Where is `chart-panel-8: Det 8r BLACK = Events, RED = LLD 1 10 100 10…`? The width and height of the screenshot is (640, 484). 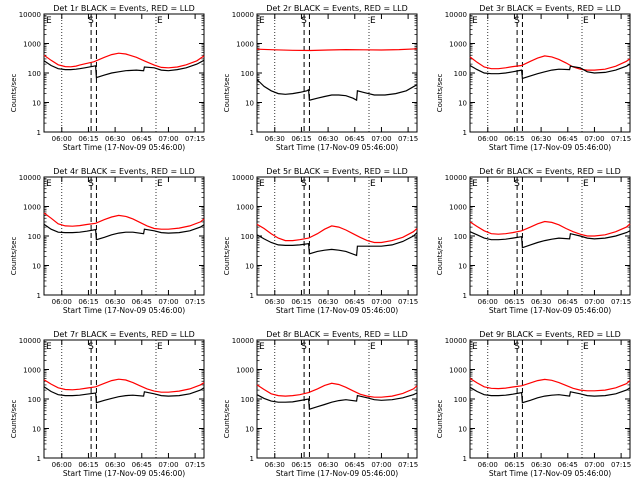 chart-panel-8: Det 8r BLACK = Events, RED = LLD 1 10 100 10… is located at coordinates (320, 404).